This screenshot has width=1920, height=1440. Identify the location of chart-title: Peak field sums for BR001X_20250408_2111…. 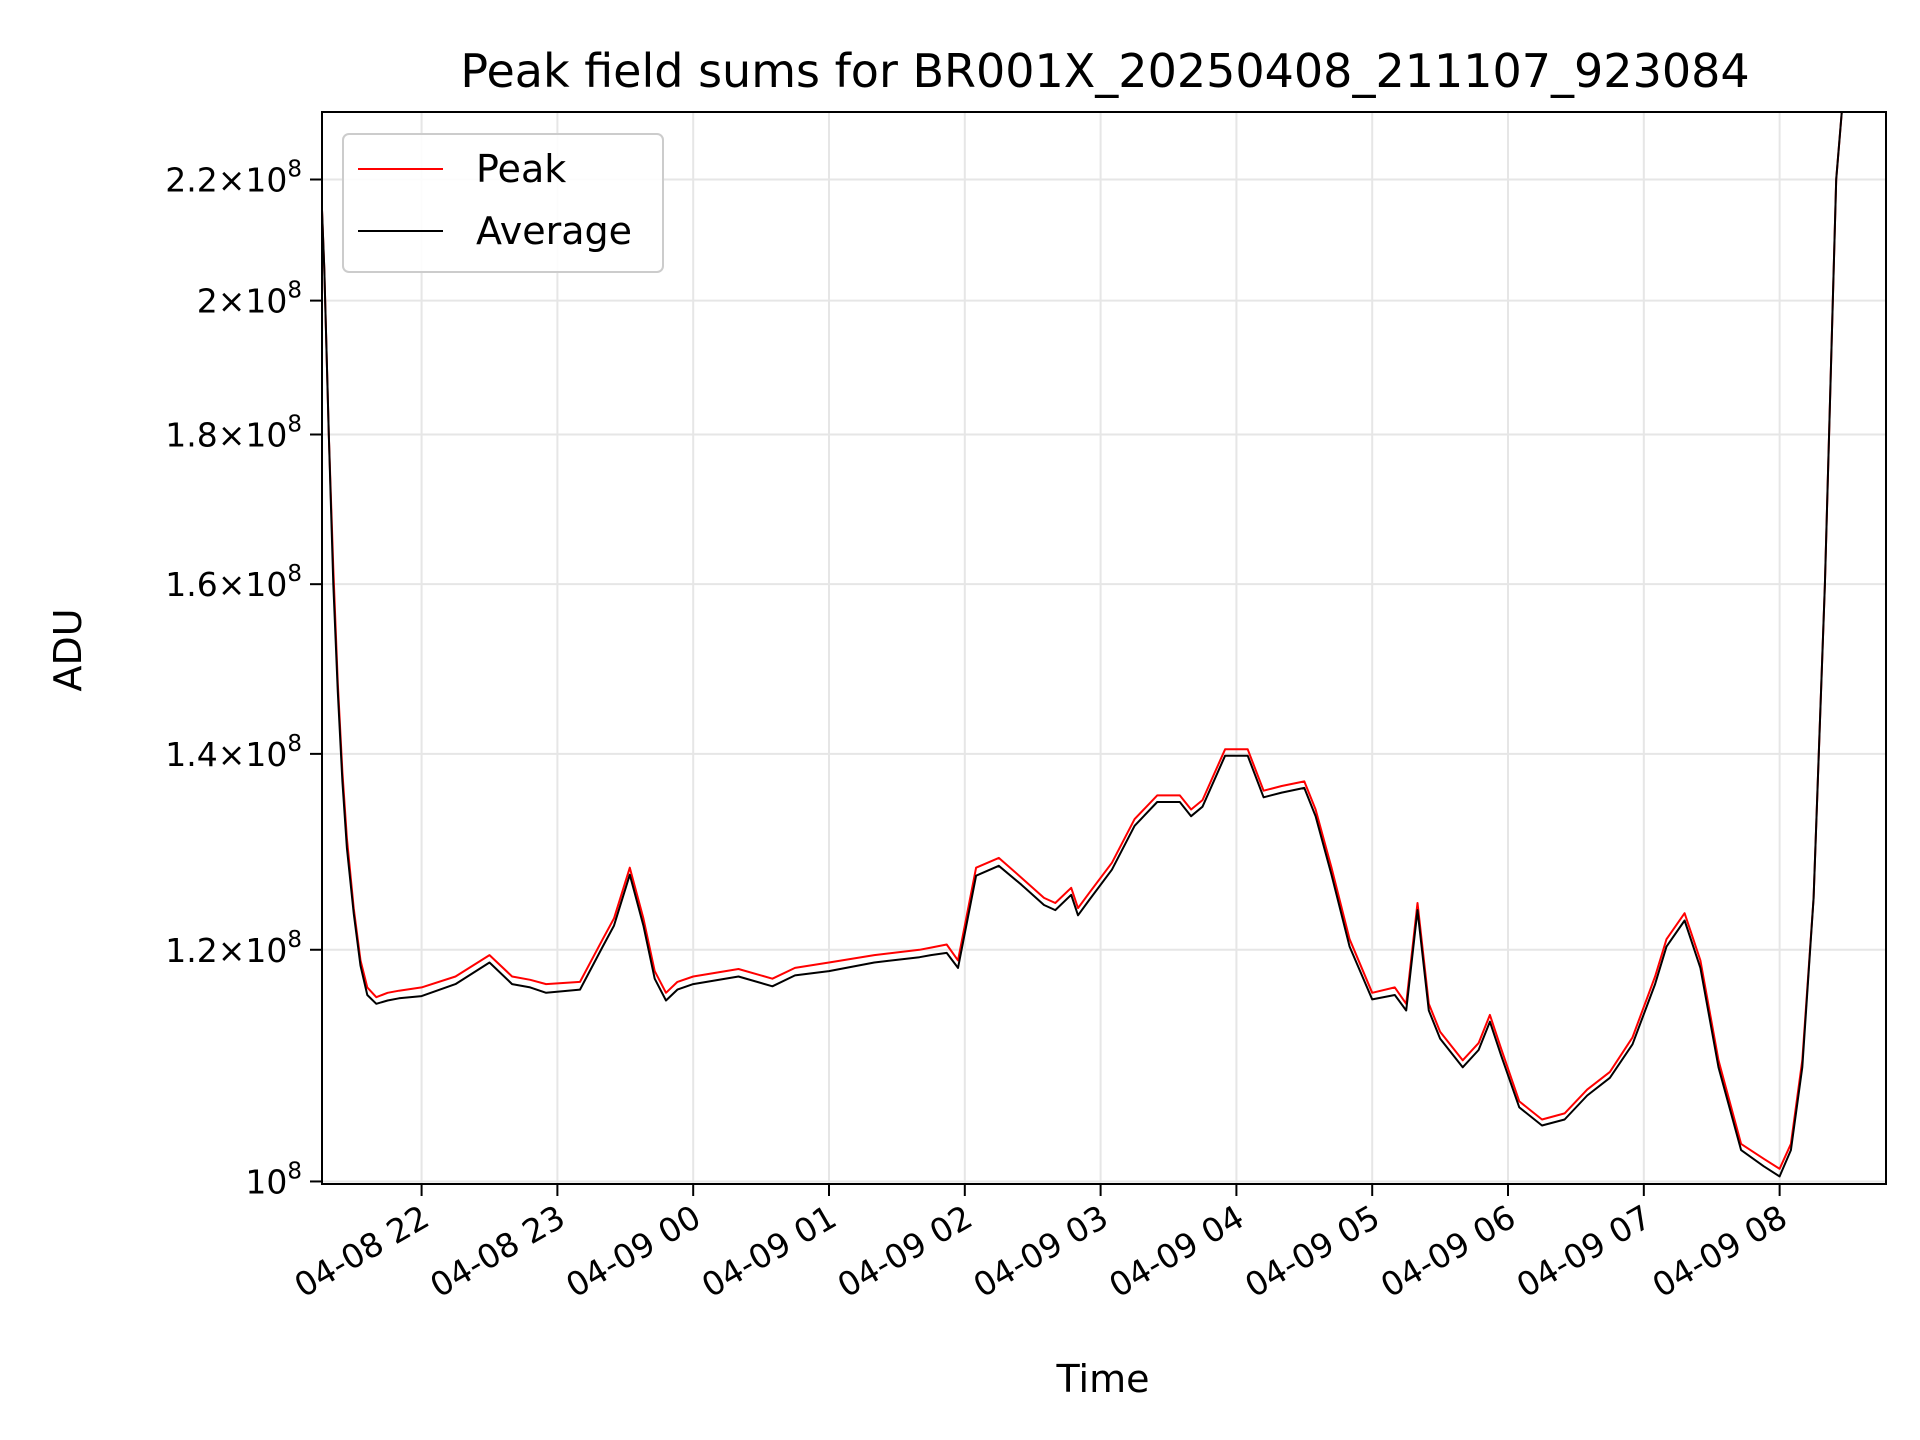
(1104, 71).